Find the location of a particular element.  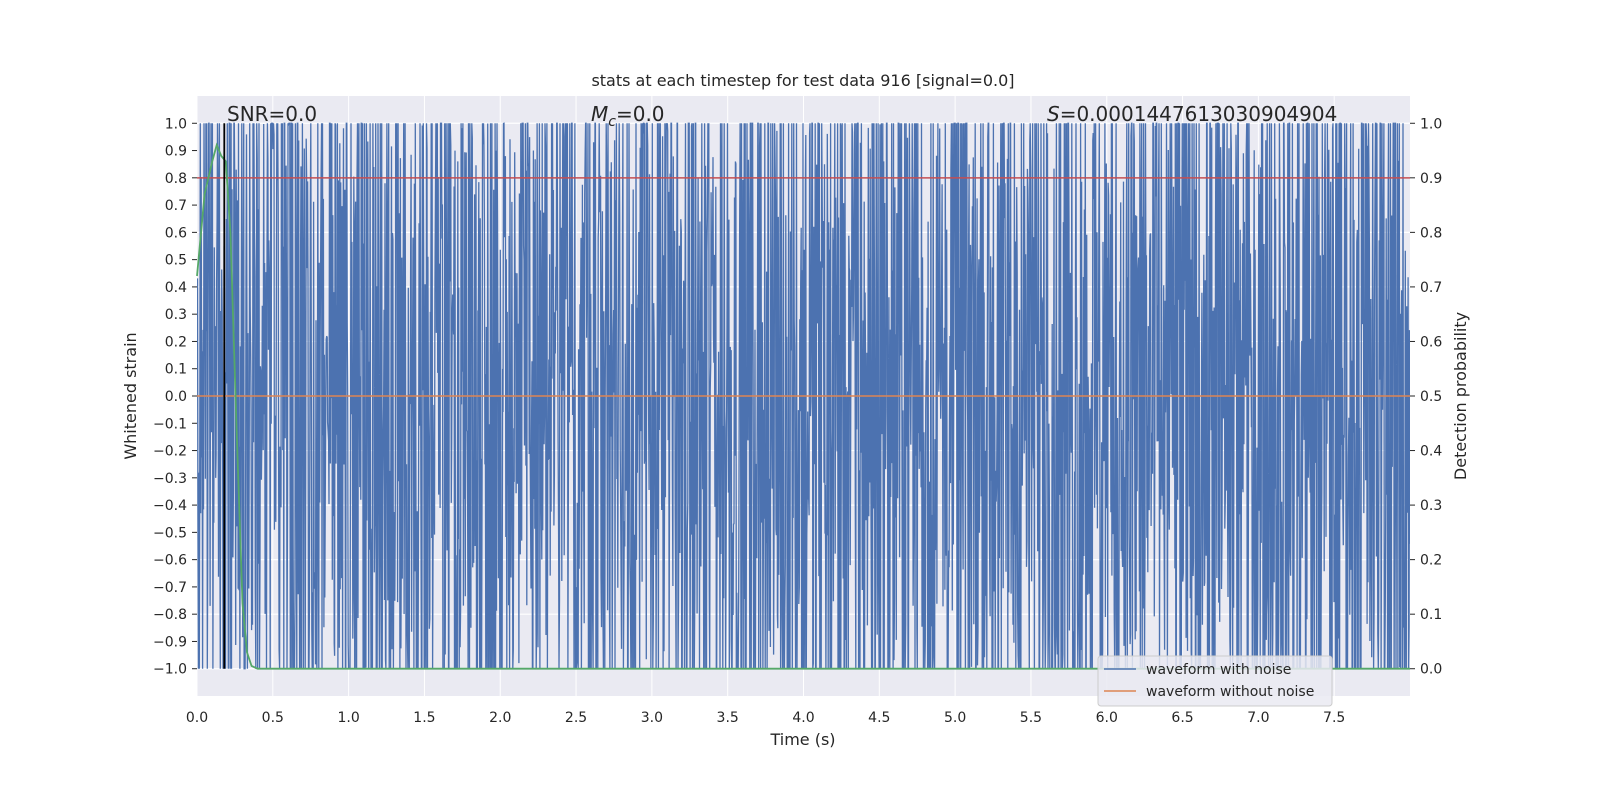

chirp-mass-symbol: M is located at coordinates (599, 114).